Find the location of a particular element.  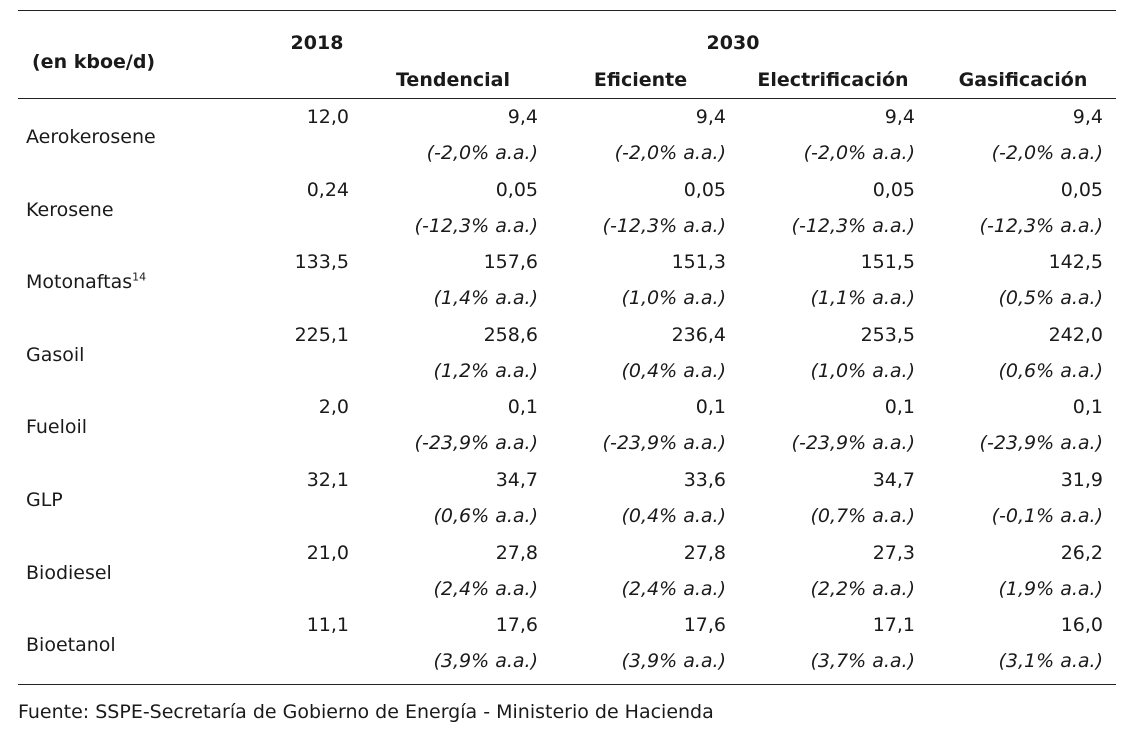

growth-rate: (1,1% a.a.) is located at coordinates (863, 298).